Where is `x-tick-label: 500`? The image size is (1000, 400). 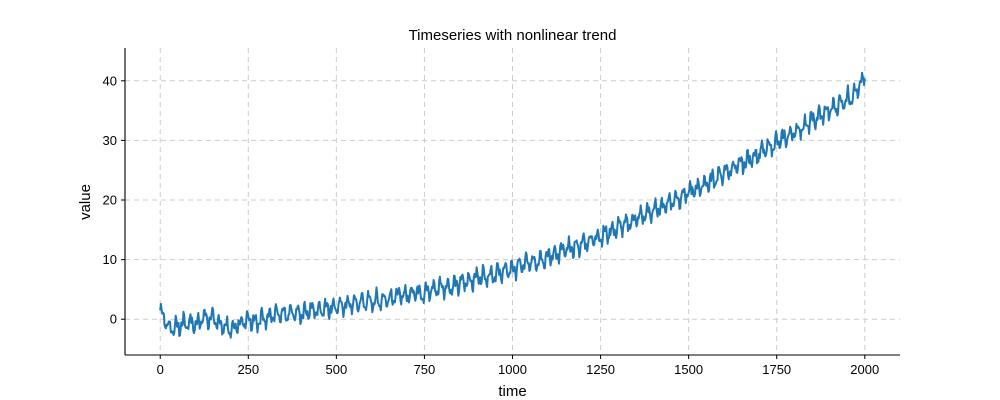 x-tick-label: 500 is located at coordinates (337, 369).